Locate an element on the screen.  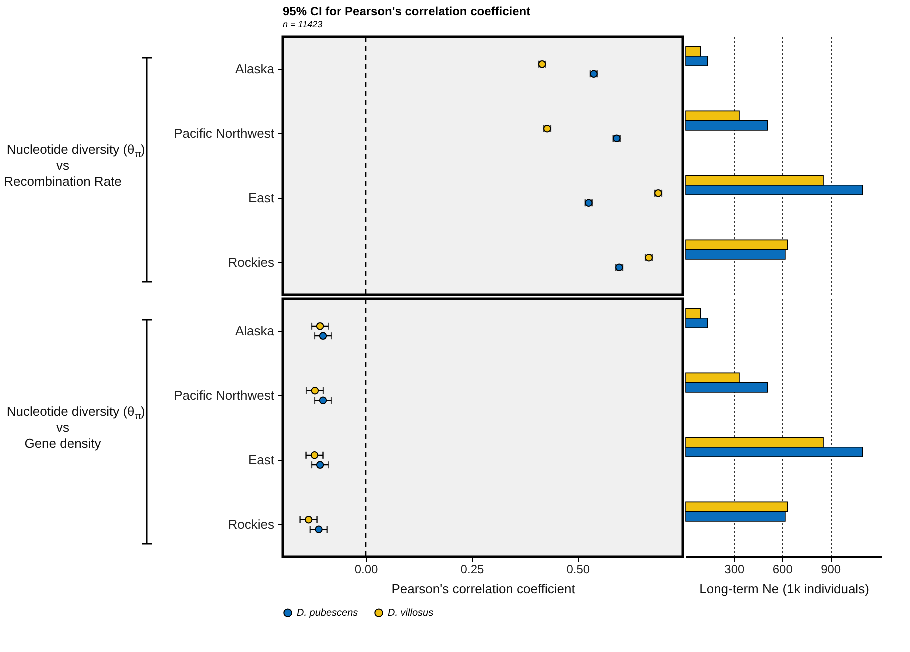
x-tick-label: 900 is located at coordinates (831, 569).